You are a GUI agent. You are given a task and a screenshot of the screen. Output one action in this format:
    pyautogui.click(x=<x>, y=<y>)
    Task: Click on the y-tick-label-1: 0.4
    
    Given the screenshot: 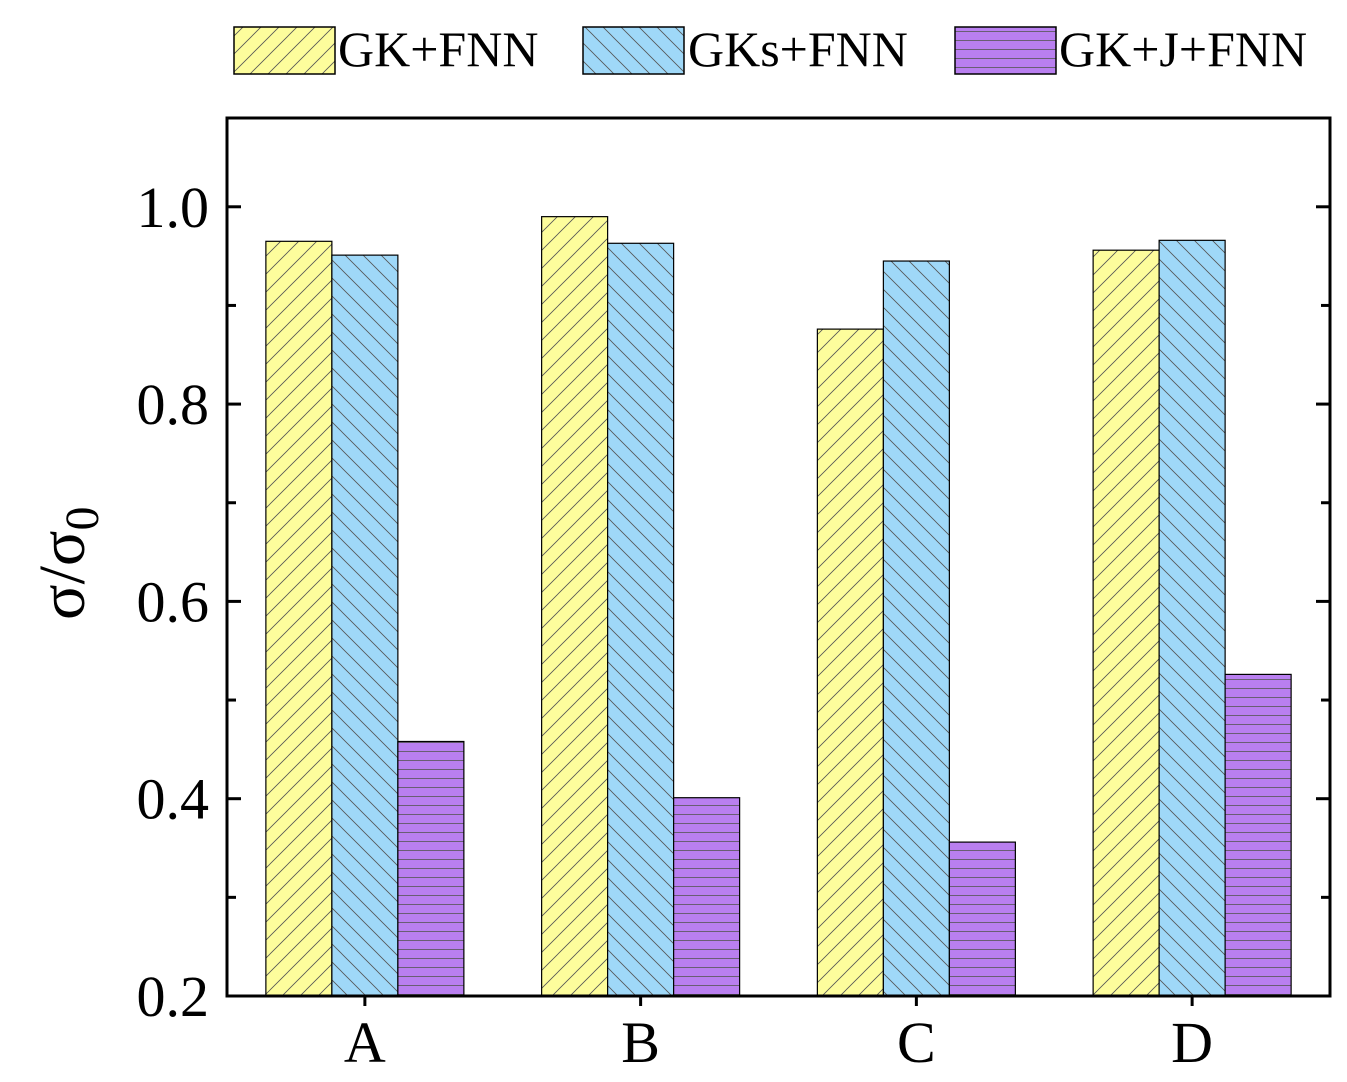 What is the action you would take?
    pyautogui.click(x=173, y=799)
    